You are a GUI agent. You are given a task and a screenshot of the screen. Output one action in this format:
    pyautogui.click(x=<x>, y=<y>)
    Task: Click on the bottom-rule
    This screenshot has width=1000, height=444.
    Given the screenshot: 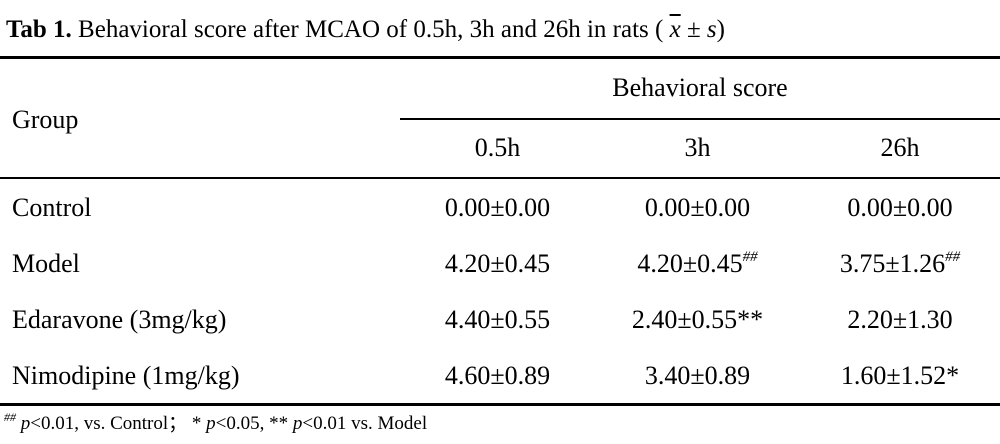 What is the action you would take?
    pyautogui.click(x=500, y=404)
    